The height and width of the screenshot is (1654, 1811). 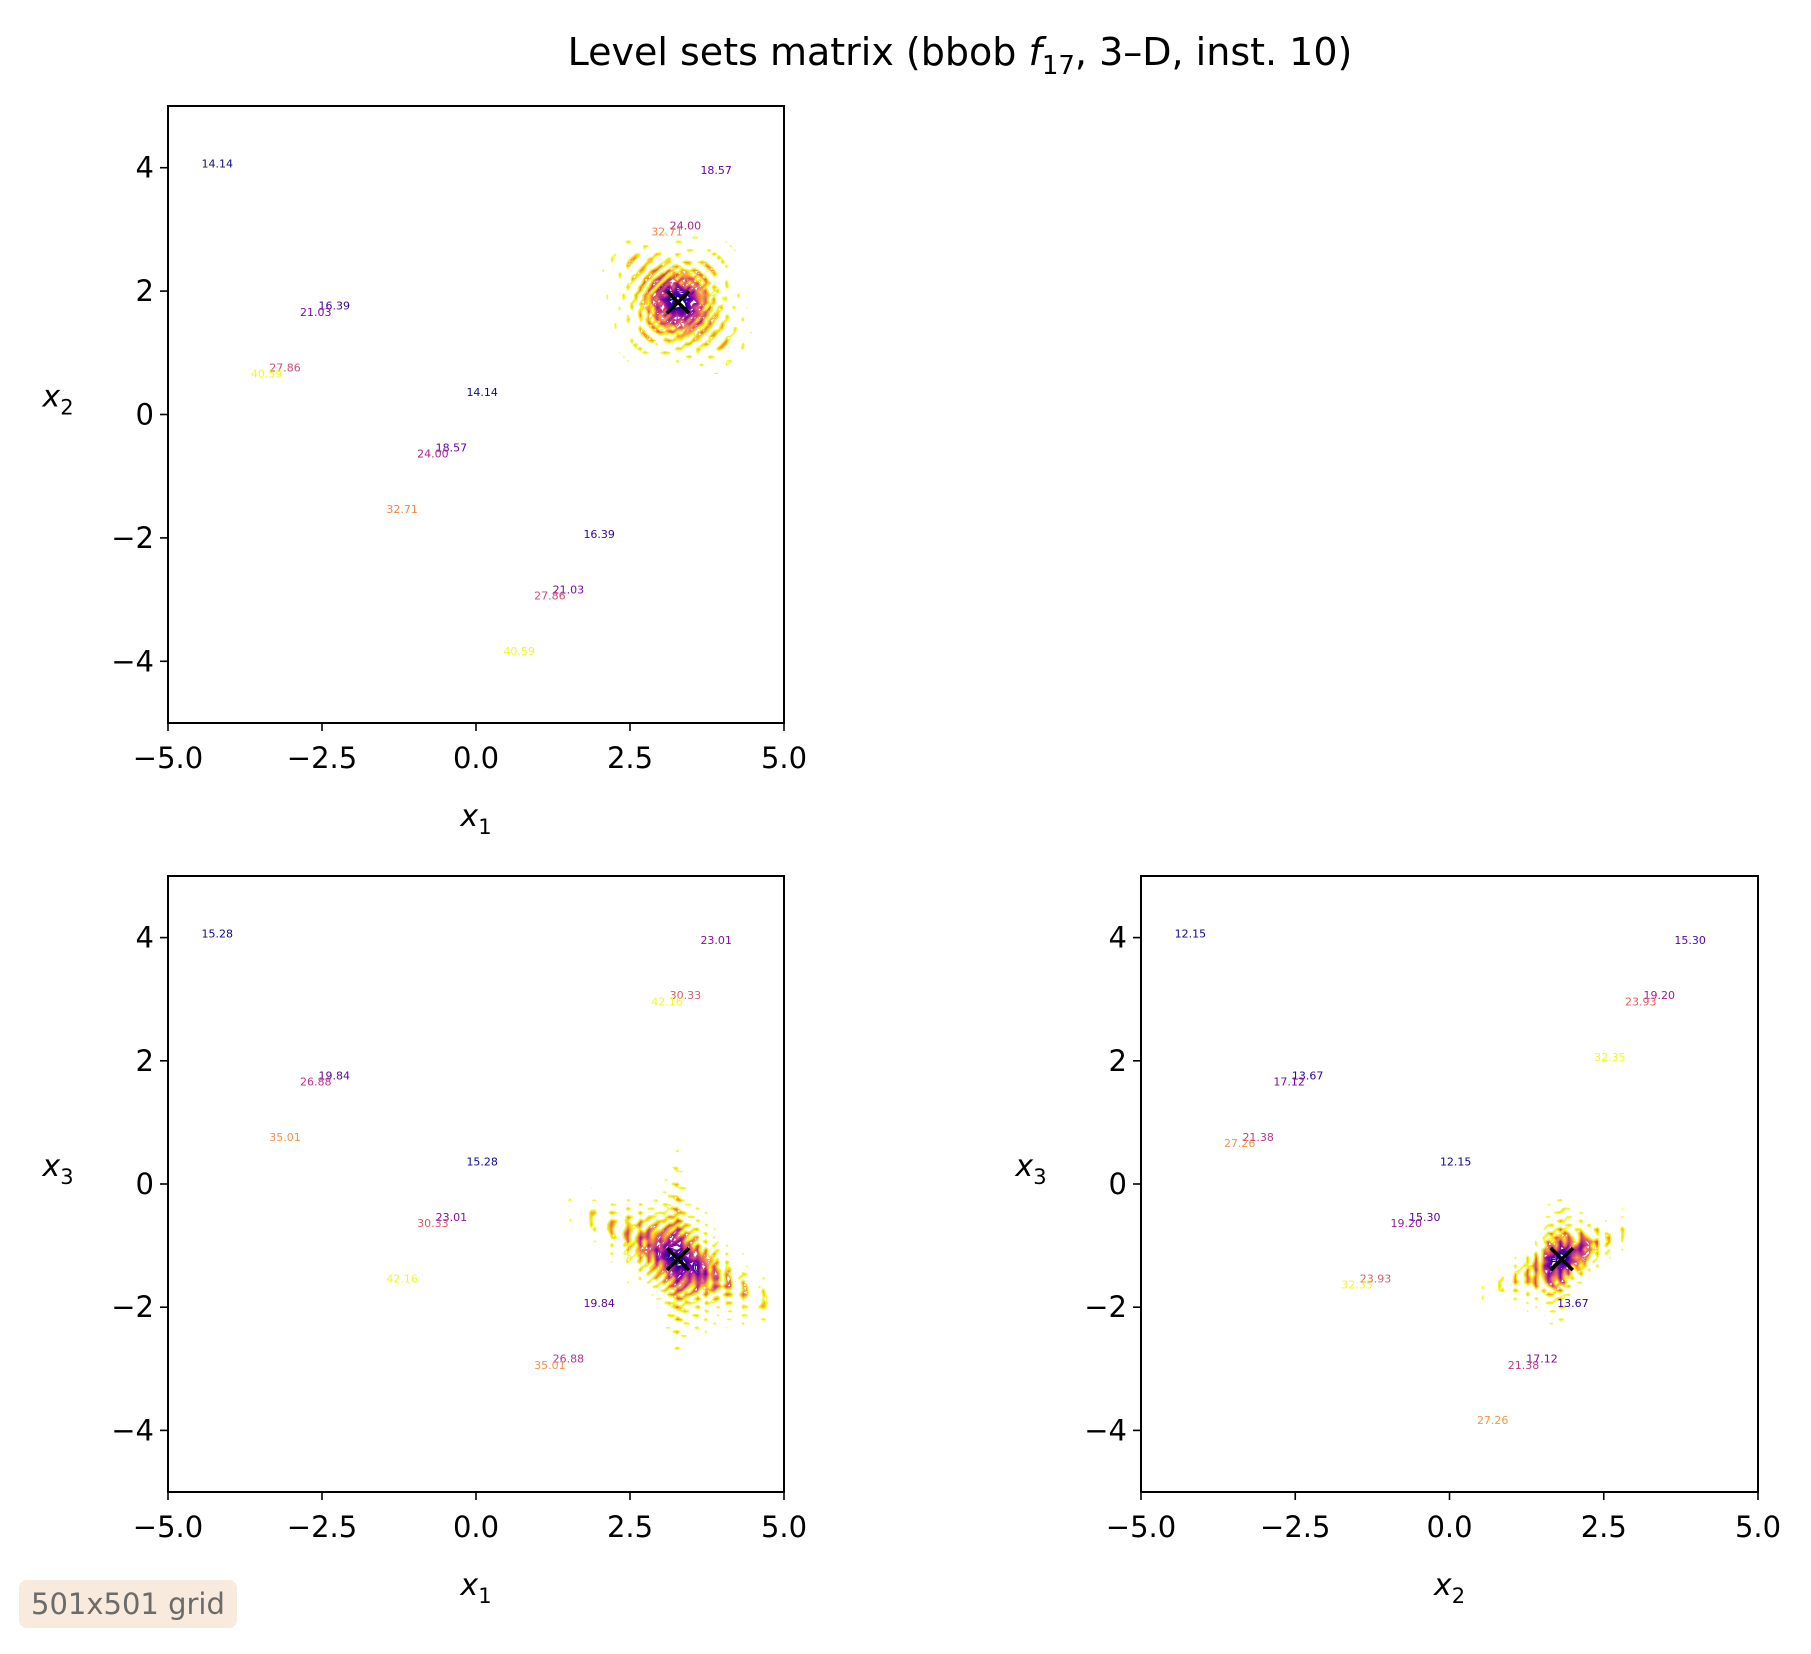 I want to click on grid-size-badge: 501x501 grid, so click(x=128, y=1604).